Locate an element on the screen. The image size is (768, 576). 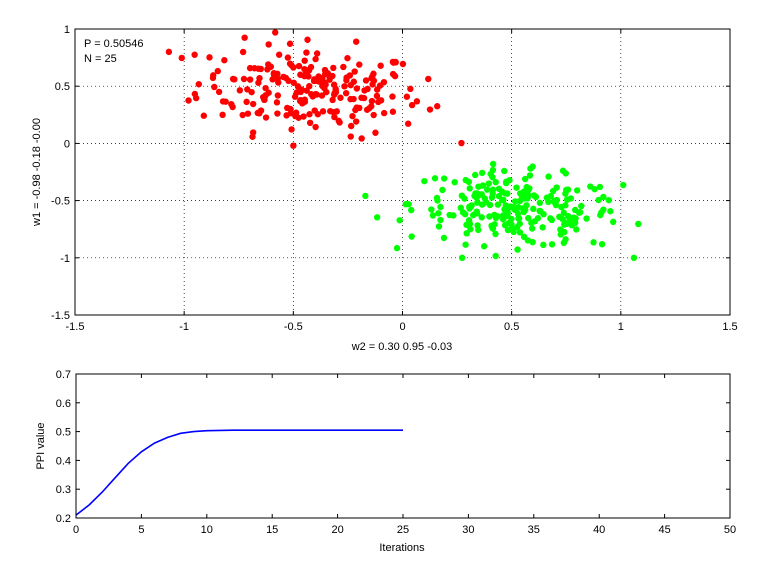
scatter-x-tick-label: -1.5 is located at coordinates (75, 327).